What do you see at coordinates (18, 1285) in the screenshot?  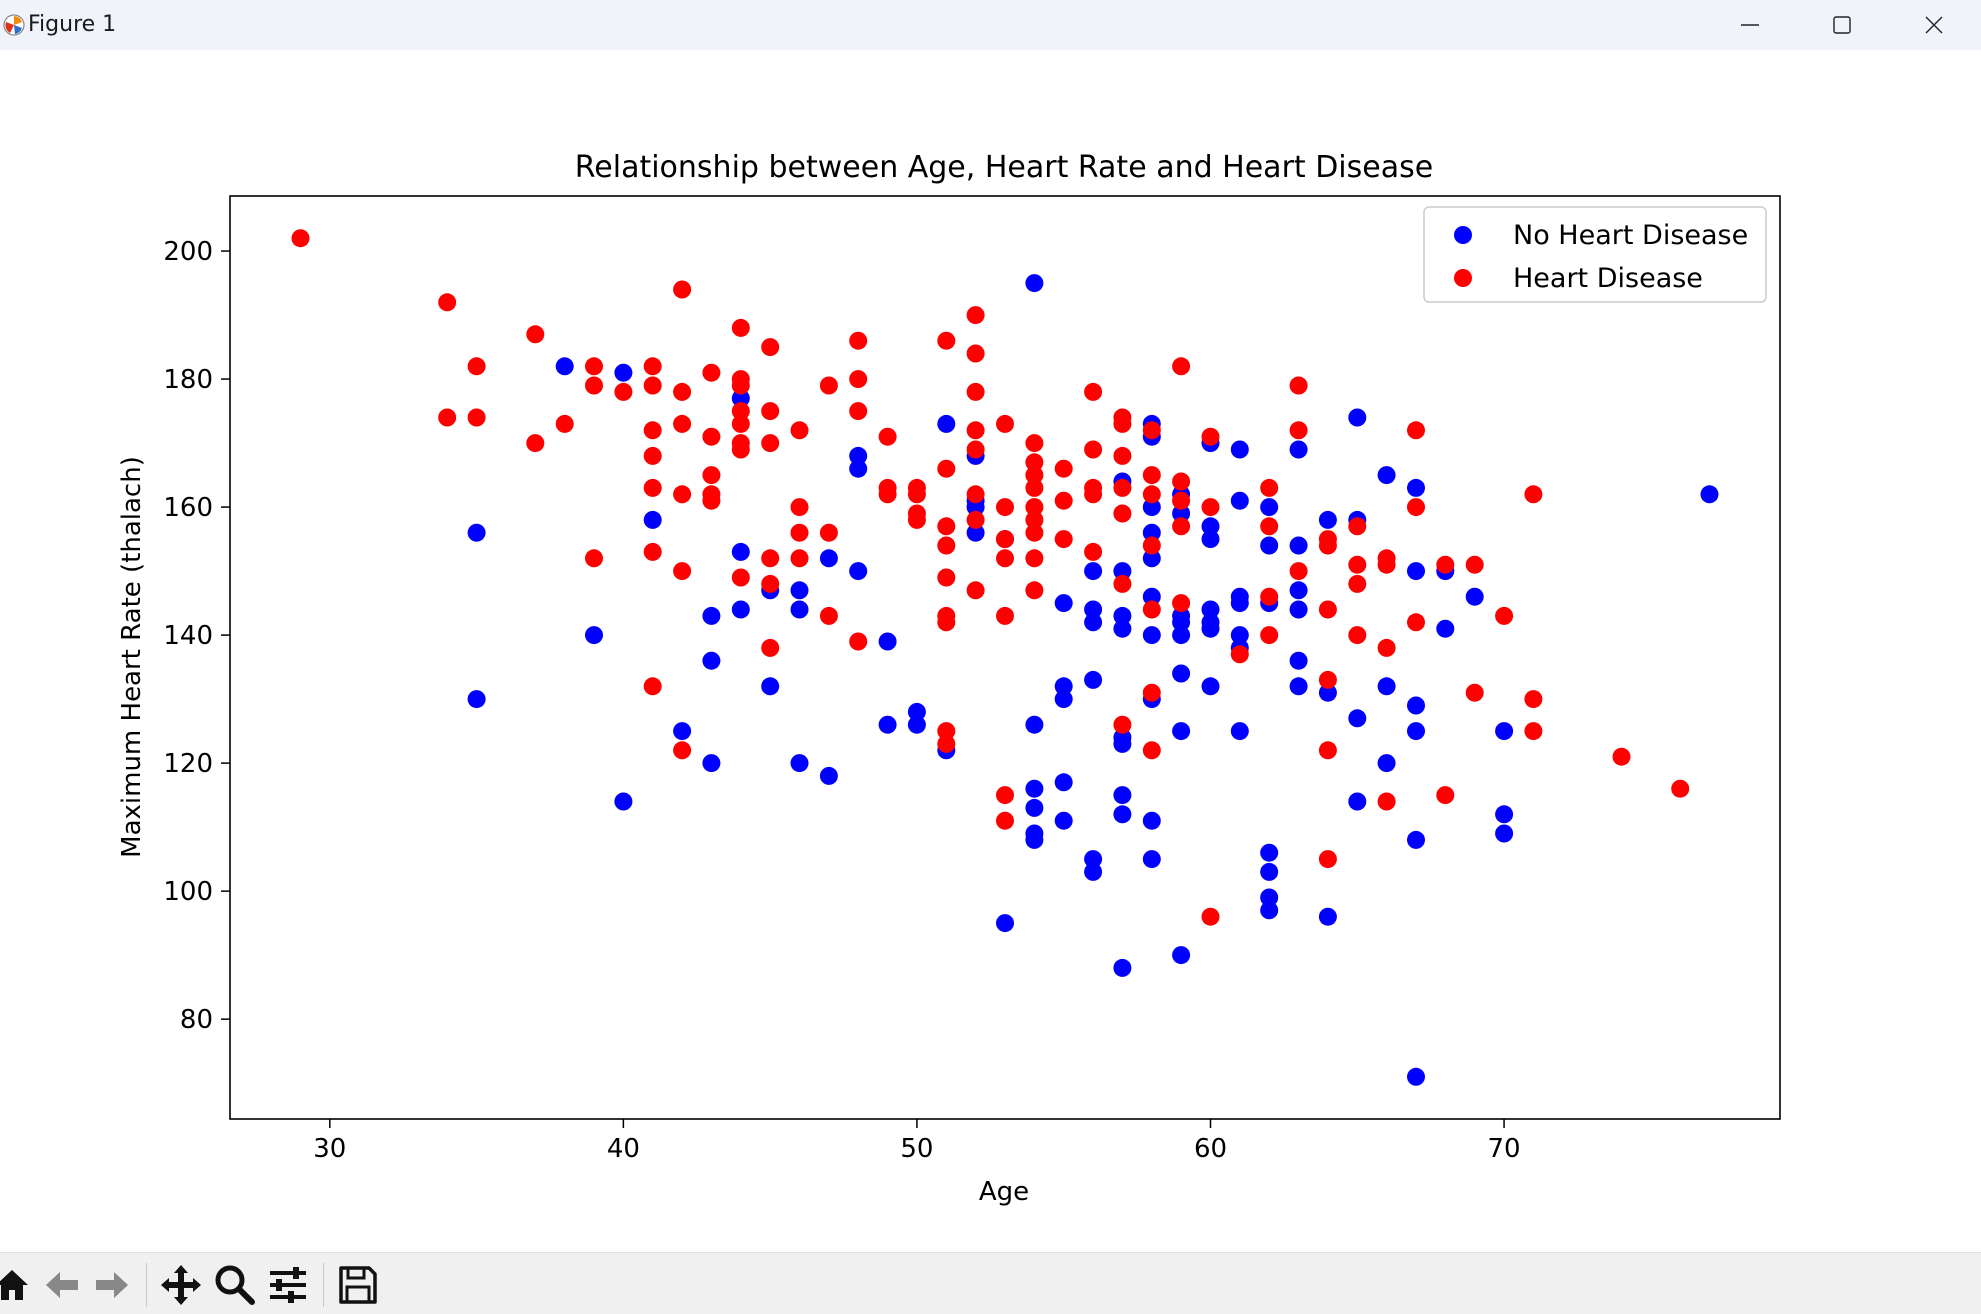 I see `home-button` at bounding box center [18, 1285].